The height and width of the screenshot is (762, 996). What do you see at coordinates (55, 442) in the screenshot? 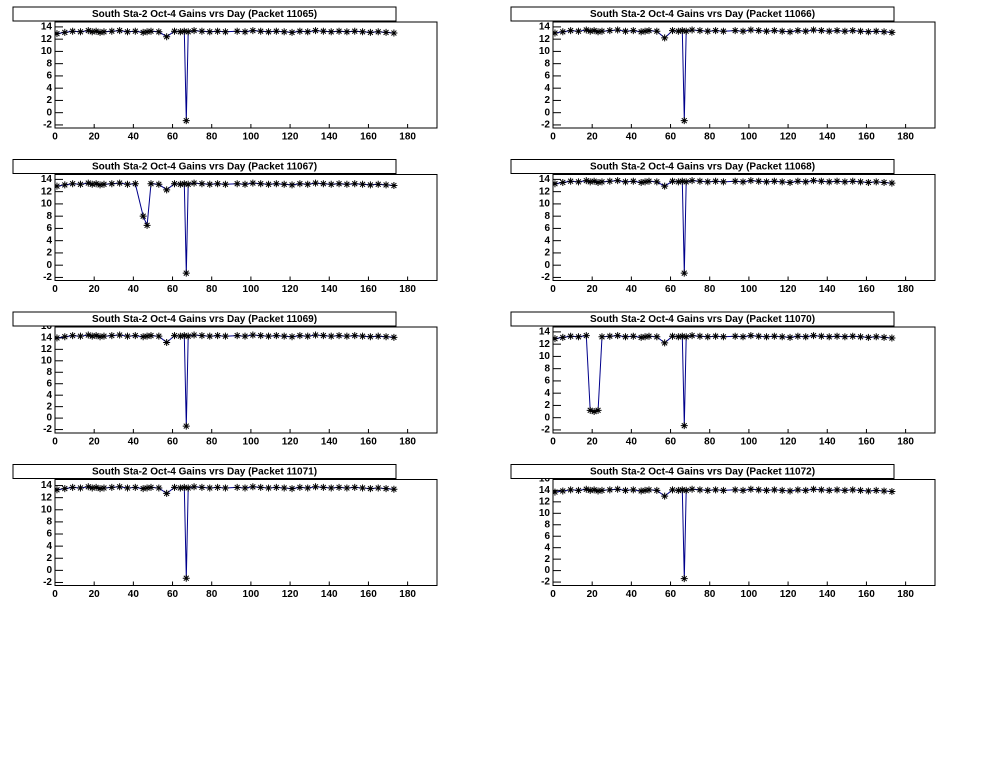
I see `x-tick-label: 0` at bounding box center [55, 442].